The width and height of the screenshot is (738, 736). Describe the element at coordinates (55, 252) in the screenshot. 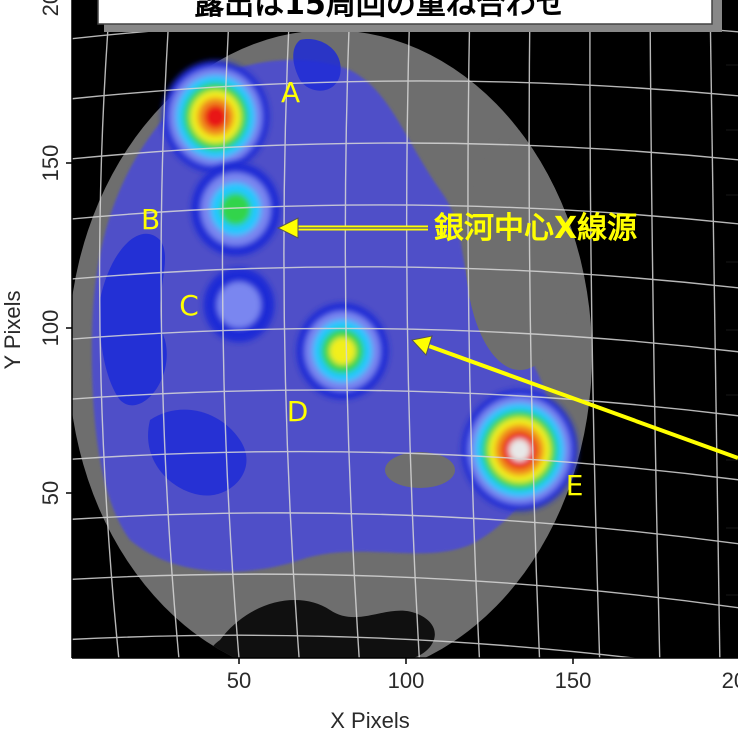

I see `y-tick-labels: 50 100 150 200` at that location.